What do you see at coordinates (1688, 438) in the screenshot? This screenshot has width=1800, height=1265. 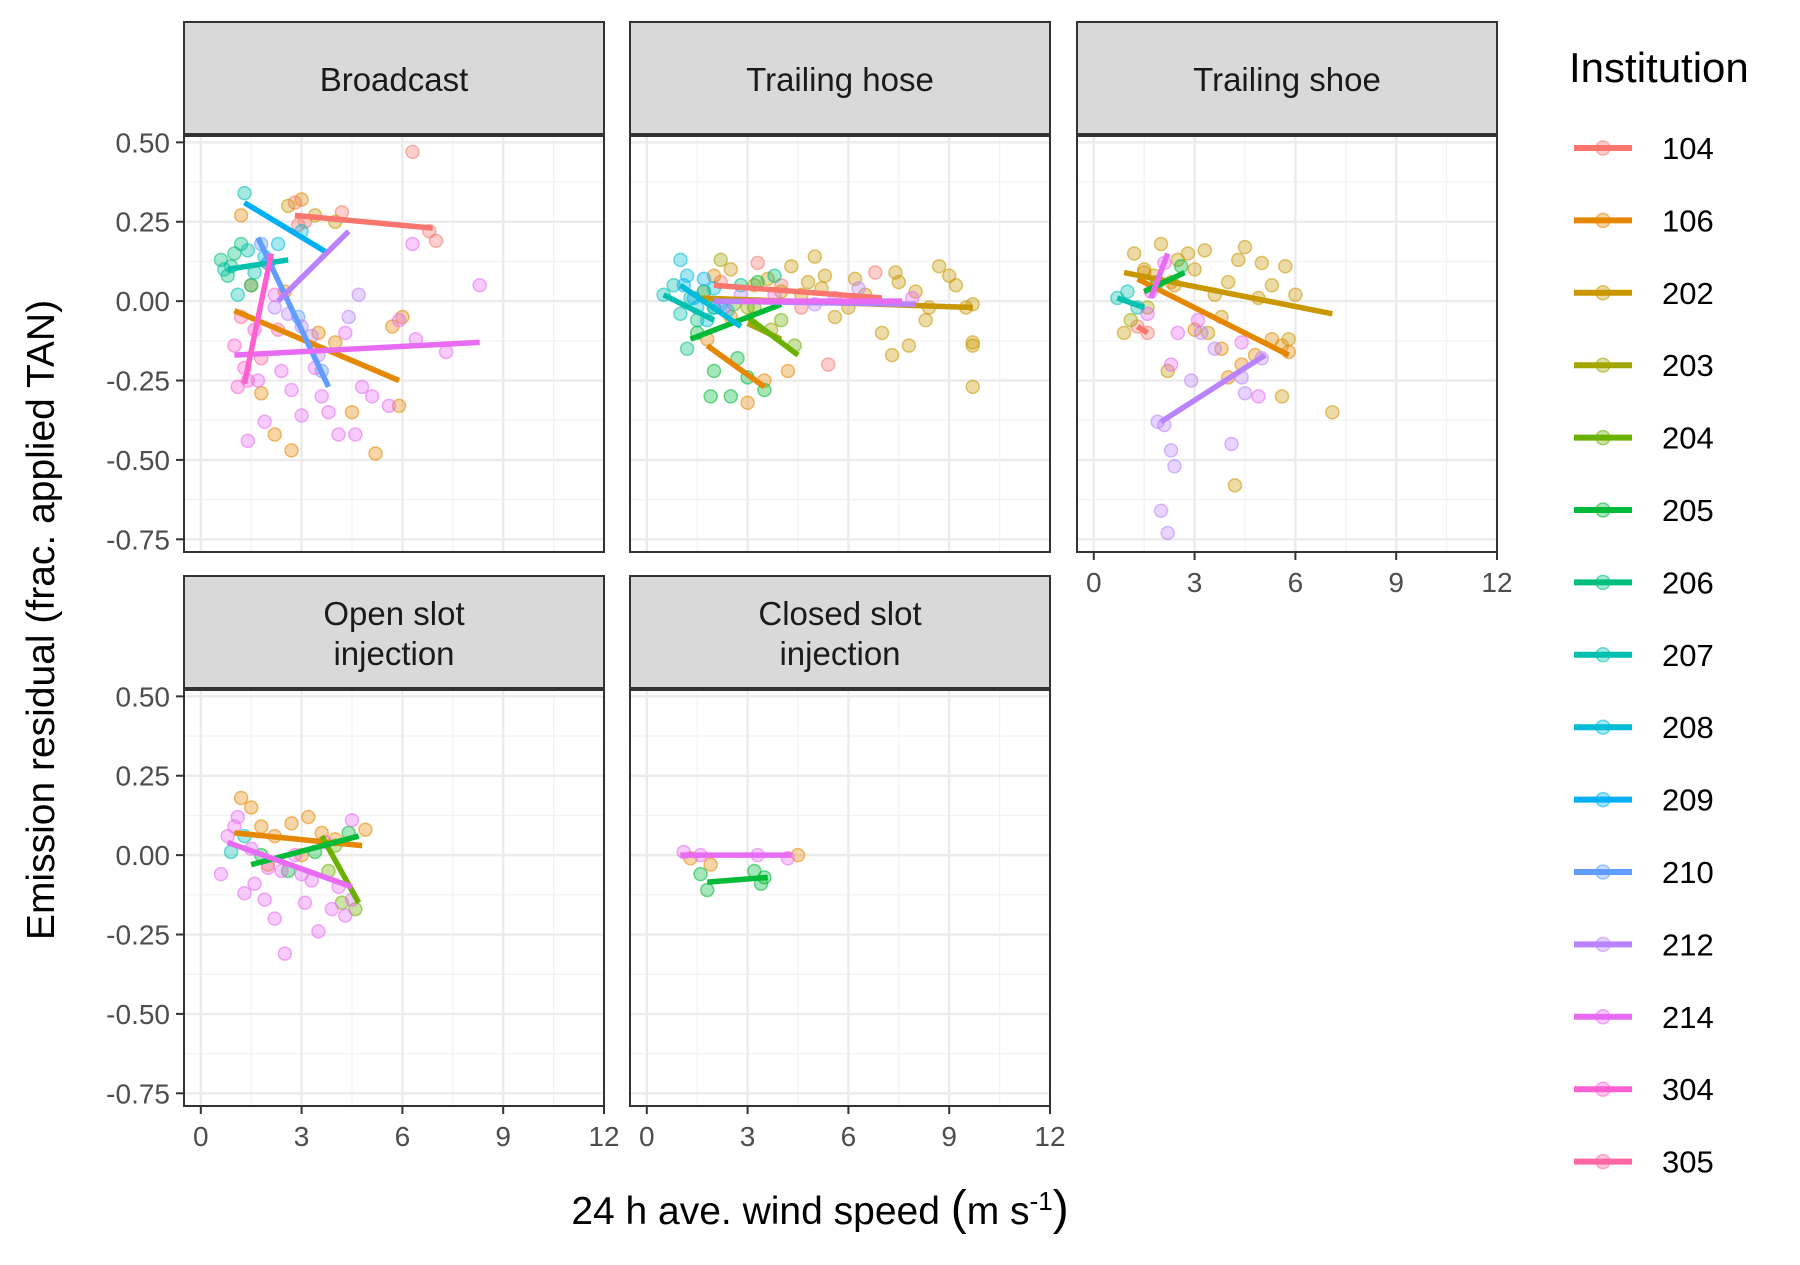 I see `legend-label: 204` at bounding box center [1688, 438].